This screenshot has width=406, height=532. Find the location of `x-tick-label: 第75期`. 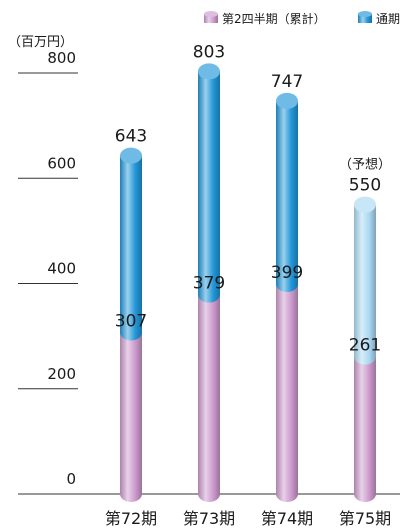

x-tick-label: 第75期 is located at coordinates (365, 518).